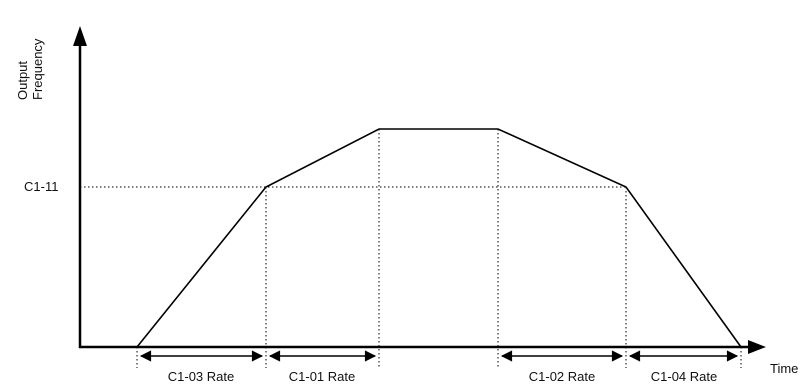  Describe the element at coordinates (784, 368) in the screenshot. I see `x-axis-label: Time` at that location.